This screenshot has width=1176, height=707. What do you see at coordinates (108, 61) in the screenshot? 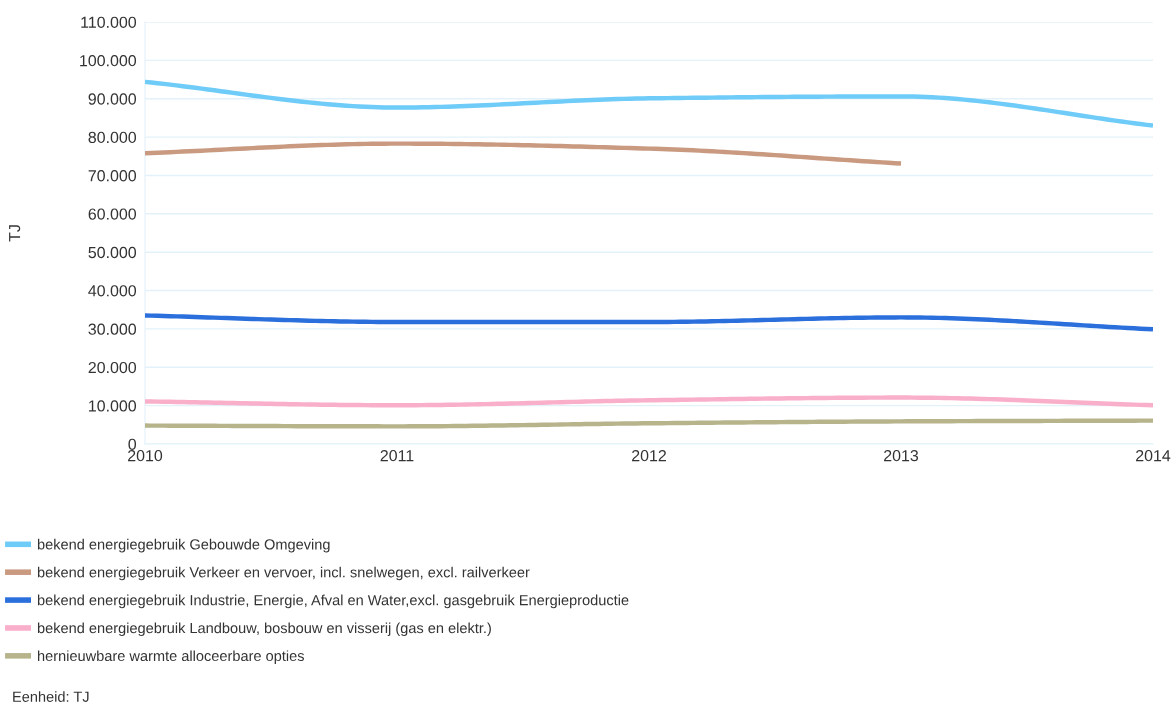
I see `y-tick-label: 100.000` at bounding box center [108, 61].